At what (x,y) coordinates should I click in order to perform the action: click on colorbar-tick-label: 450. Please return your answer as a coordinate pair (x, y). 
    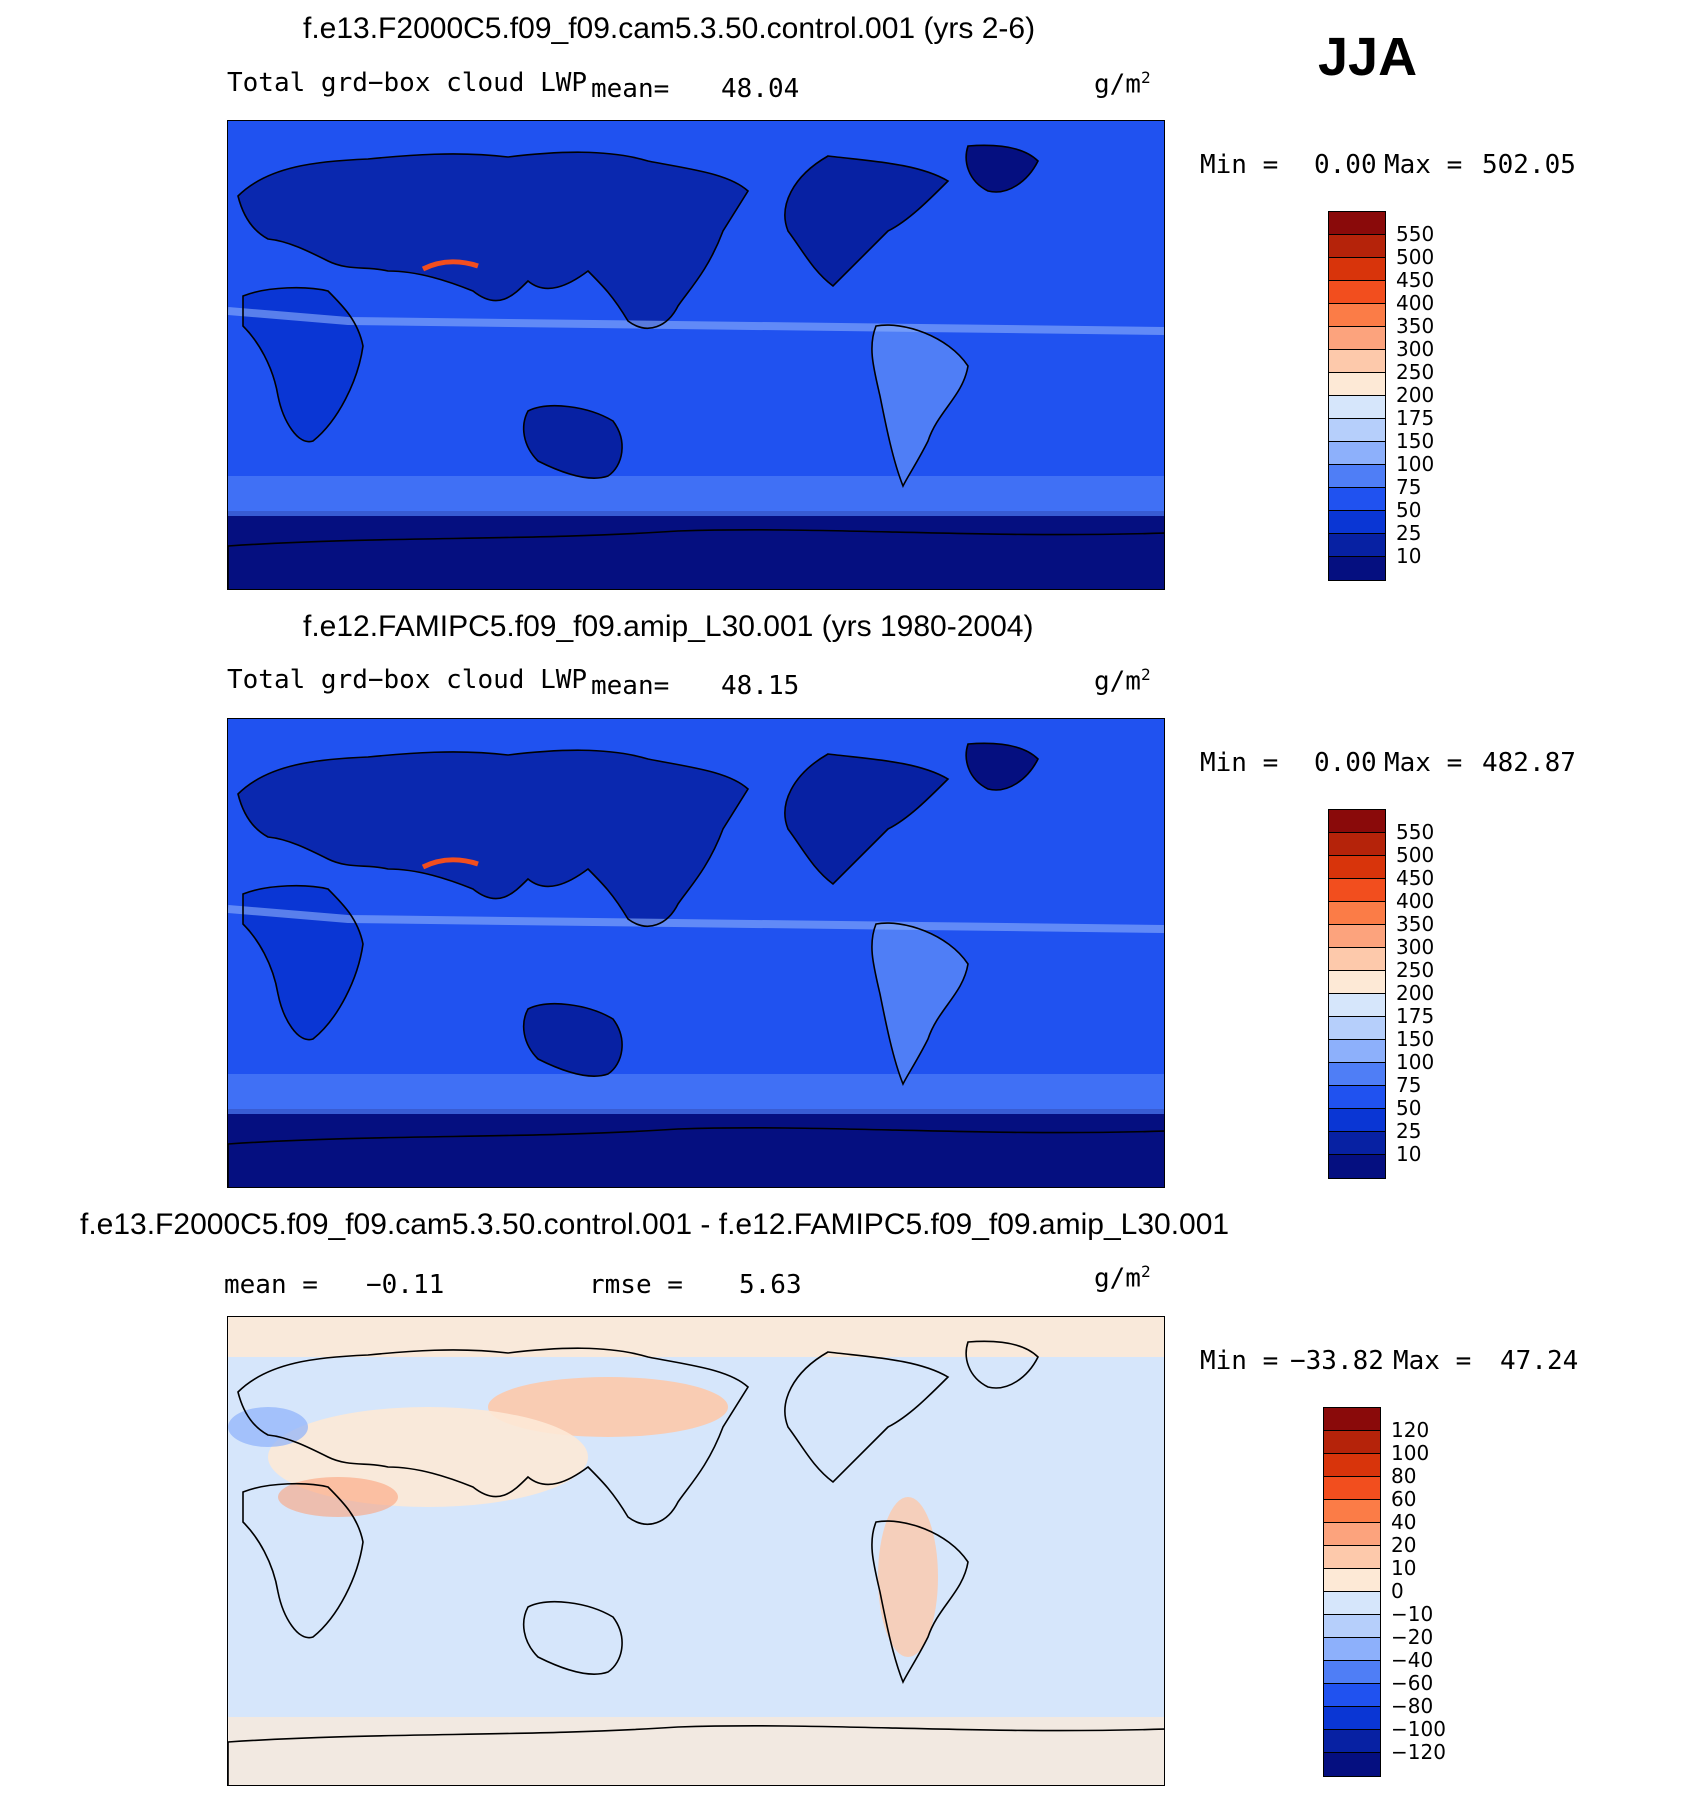
    Looking at the image, I should click on (1415, 878).